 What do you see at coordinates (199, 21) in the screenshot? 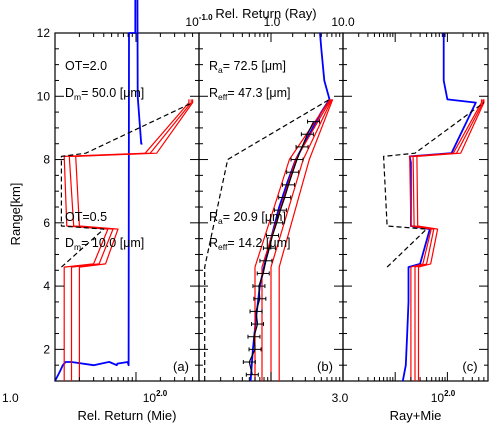
I see `top-tick-label: 10-1.0` at bounding box center [199, 21].